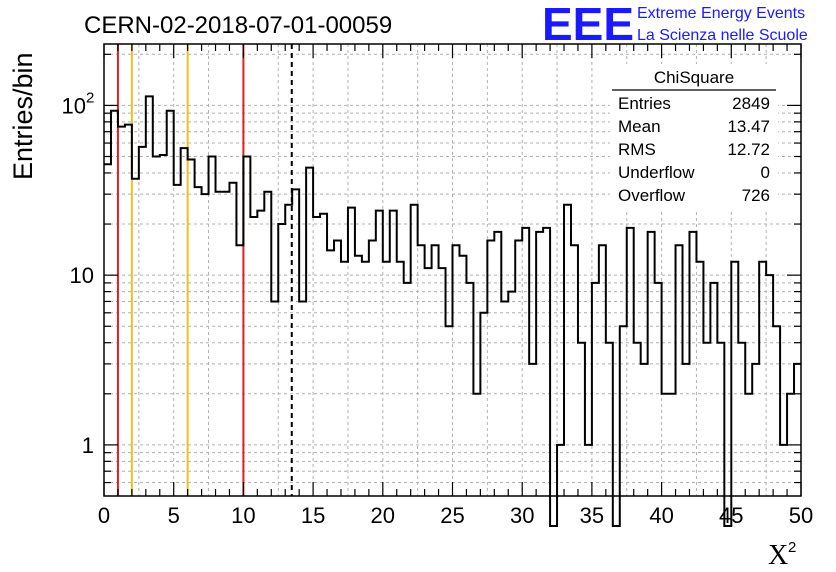 The image size is (836, 572). Describe the element at coordinates (721, 13) in the screenshot. I see `logo-line-1: Extreme Energy Events` at that location.